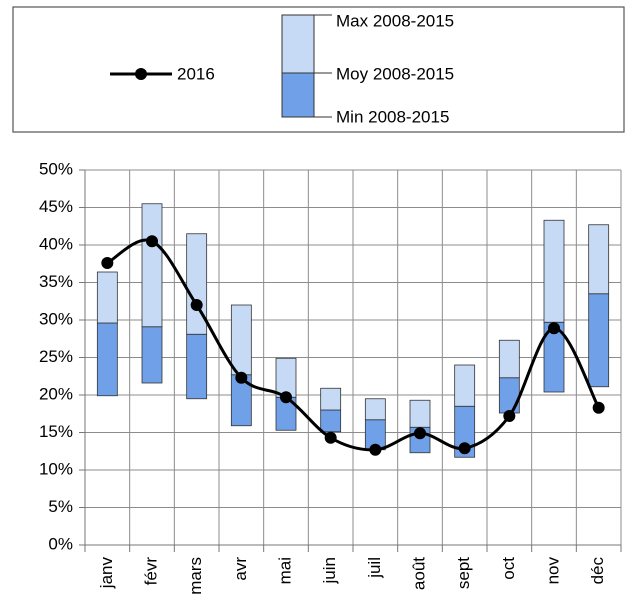  What do you see at coordinates (60, 543) in the screenshot?
I see `y-tick-label: 0%` at bounding box center [60, 543].